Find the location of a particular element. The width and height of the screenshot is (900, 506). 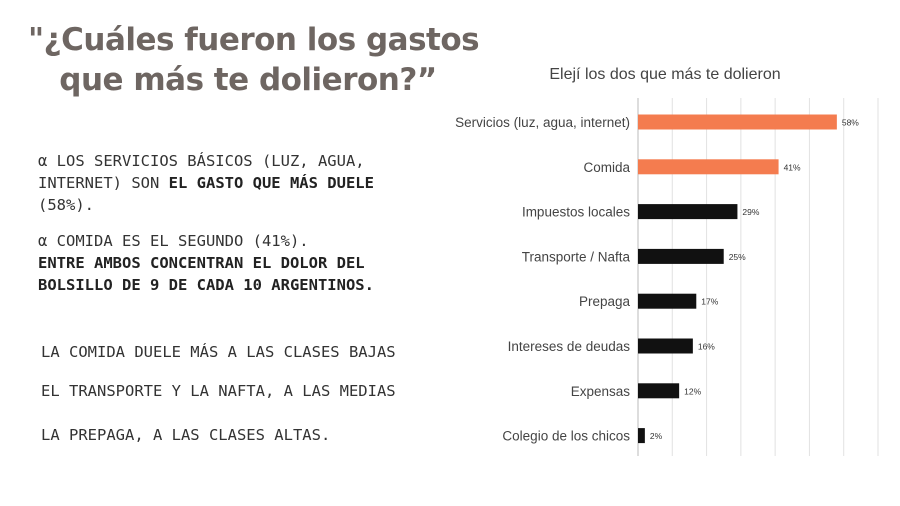

title-line-1: "¿Cuáles fueron los gastos is located at coordinates (254, 40).